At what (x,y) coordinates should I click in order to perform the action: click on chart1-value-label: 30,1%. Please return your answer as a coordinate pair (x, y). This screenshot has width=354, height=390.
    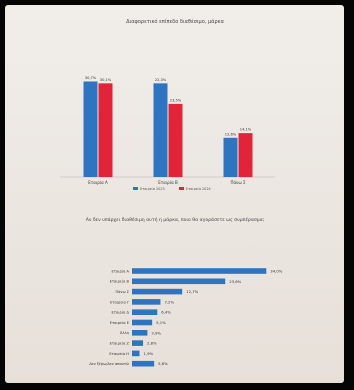
    Looking at the image, I should click on (106, 80).